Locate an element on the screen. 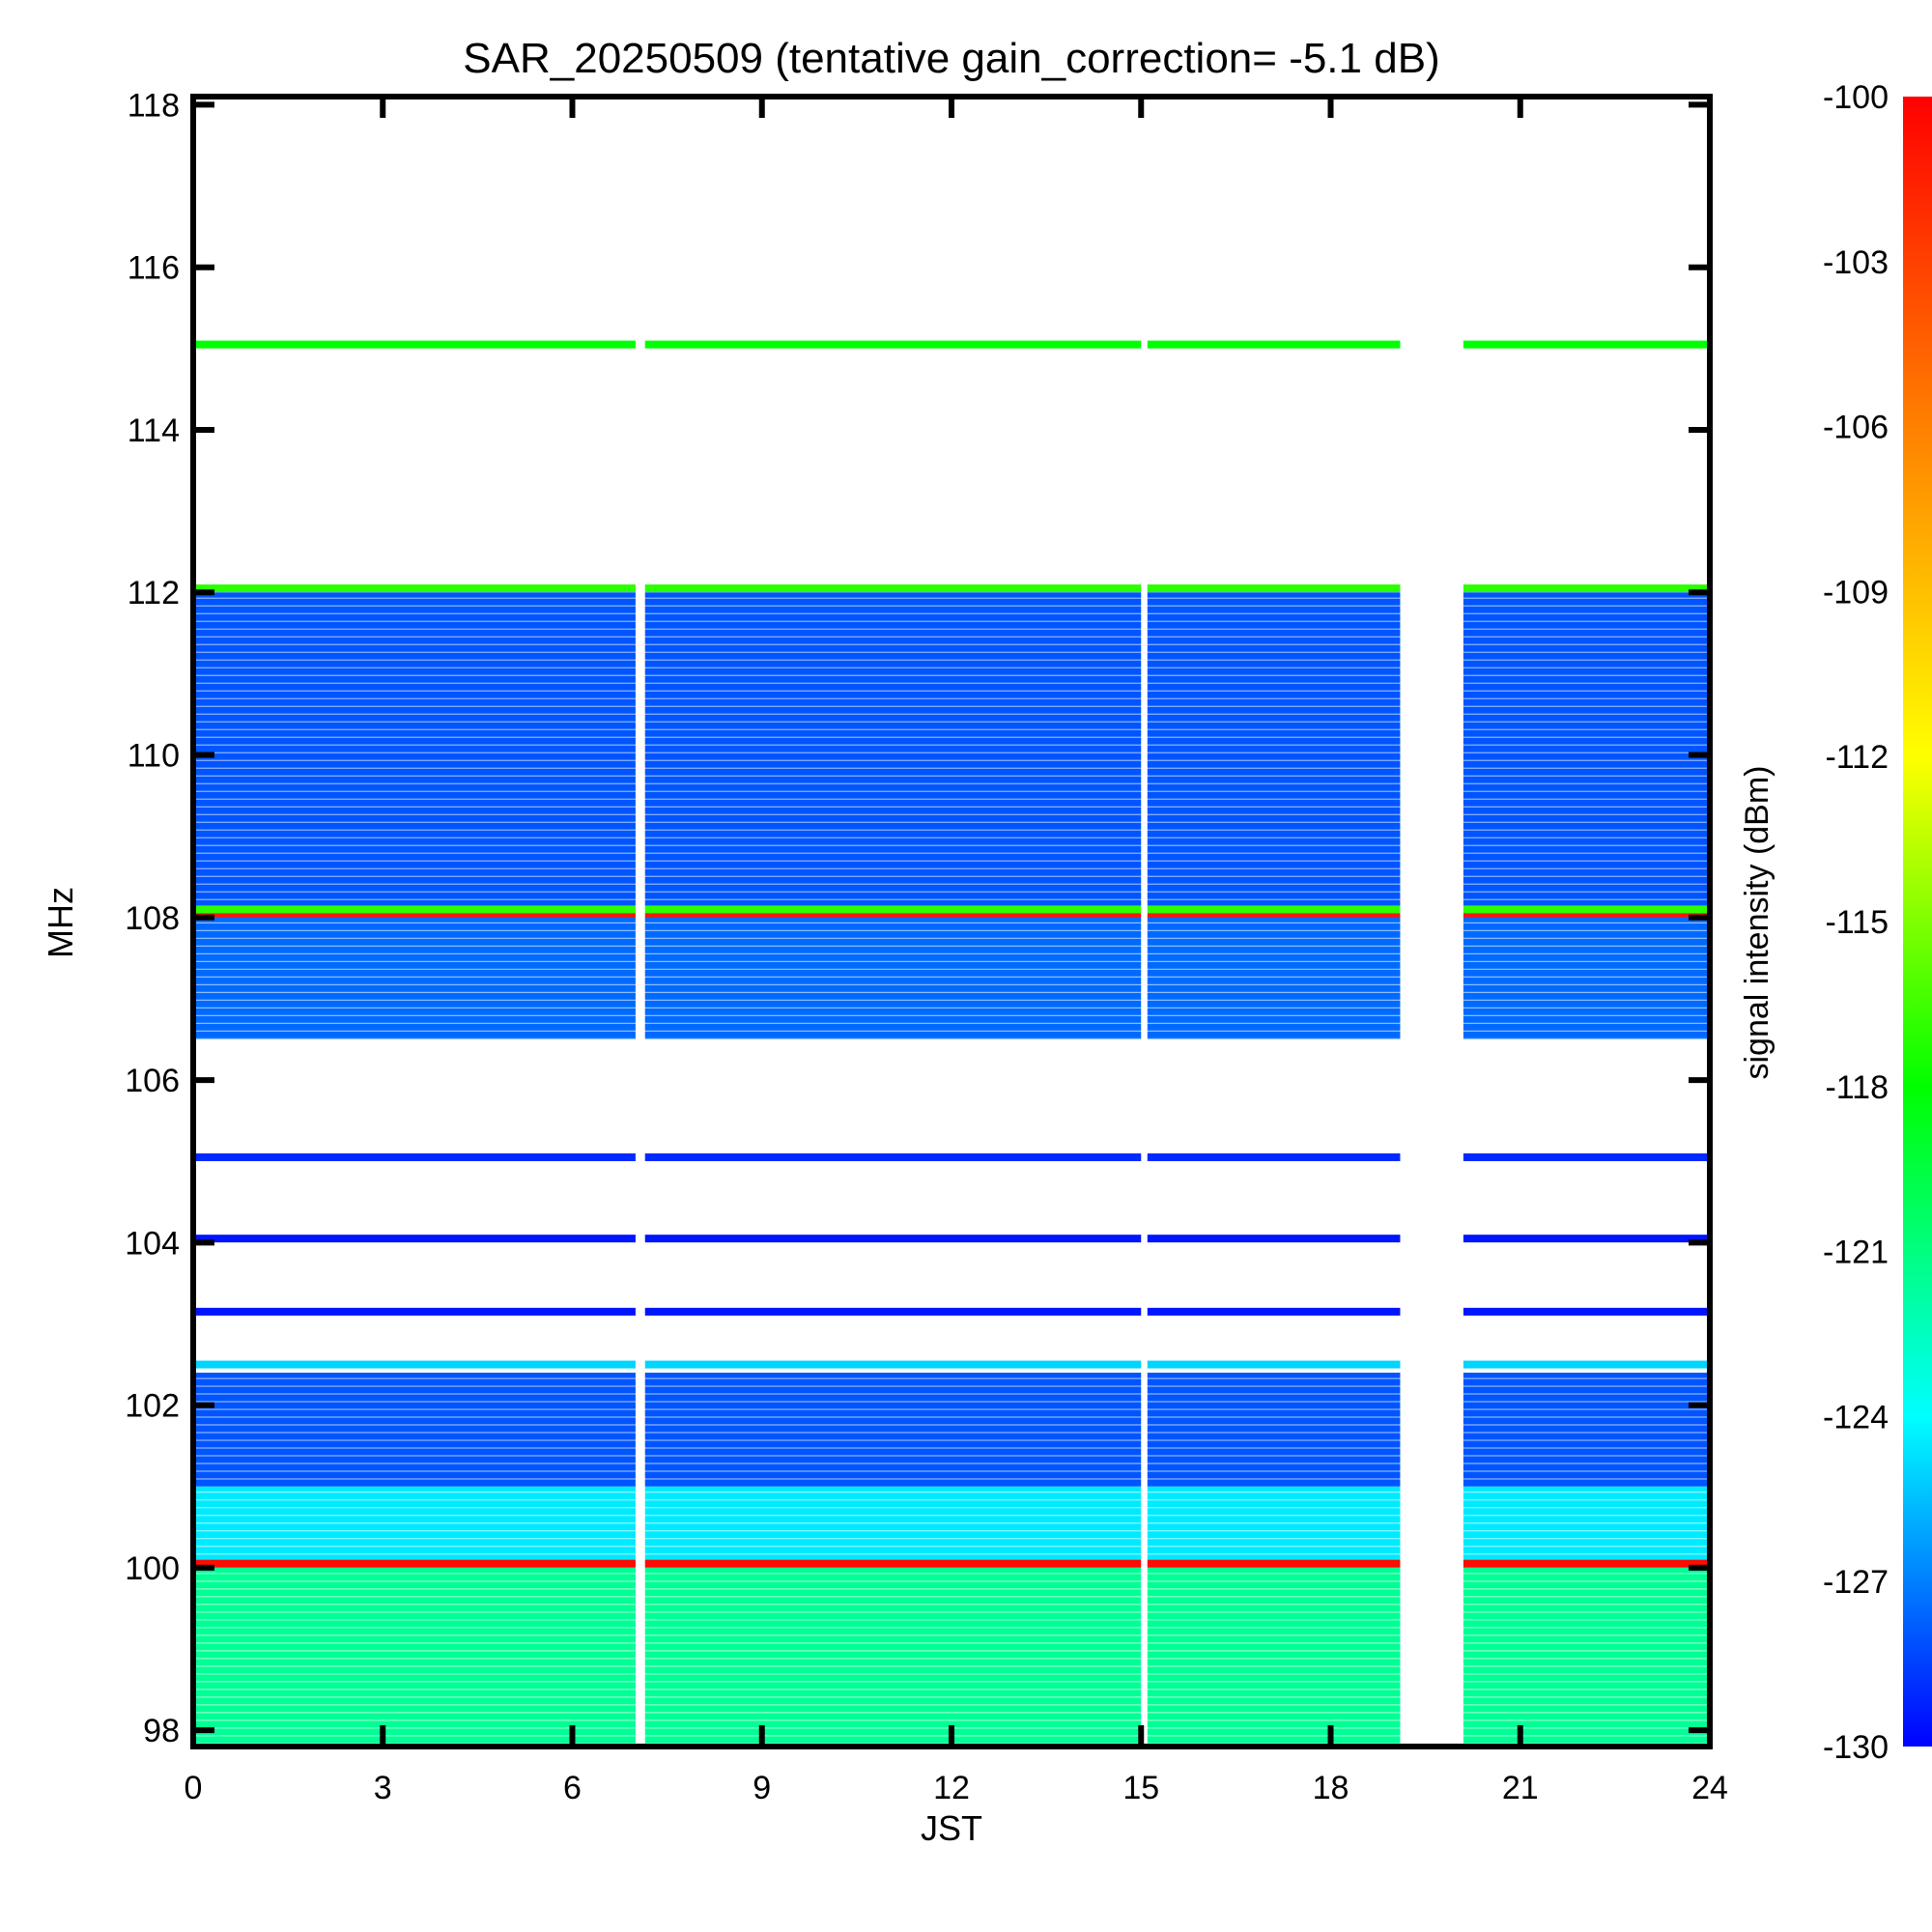 This screenshot has height=1932, width=1932. x-tick-label: 0 is located at coordinates (194, 1788).